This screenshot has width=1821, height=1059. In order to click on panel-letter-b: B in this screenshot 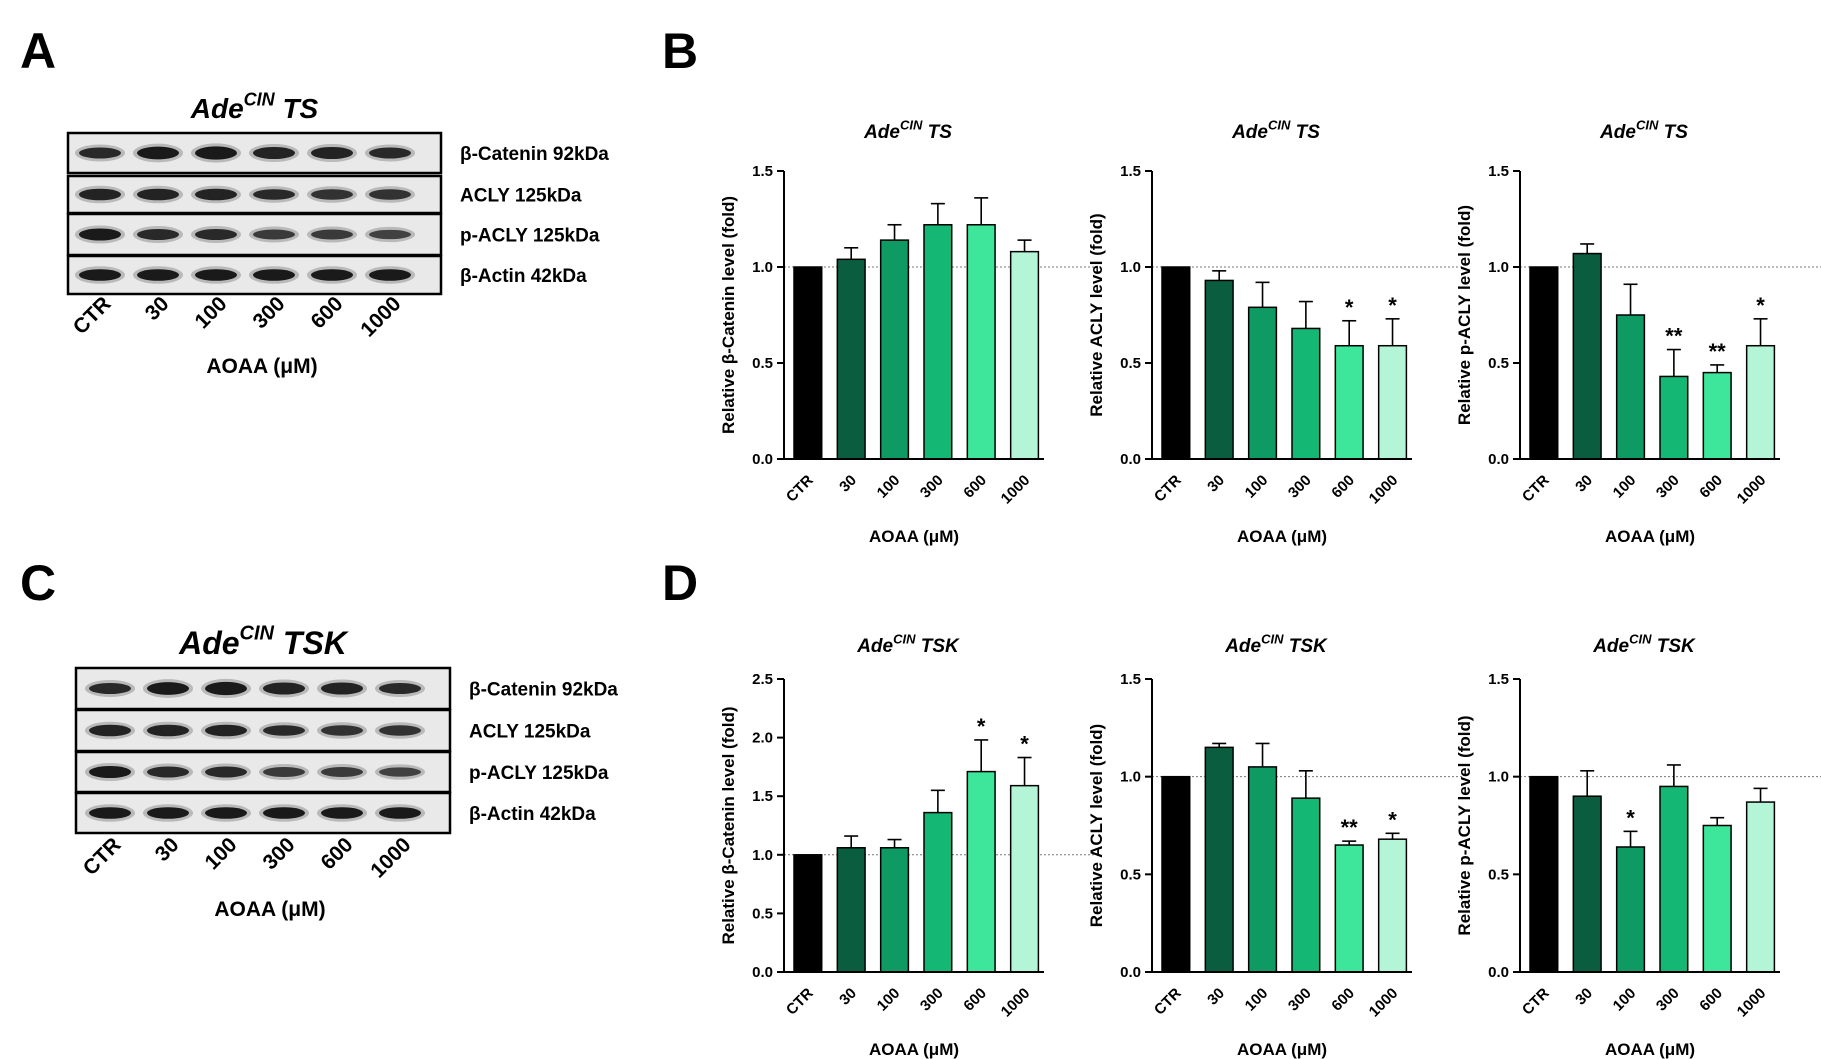, I will do `click(680, 51)`.